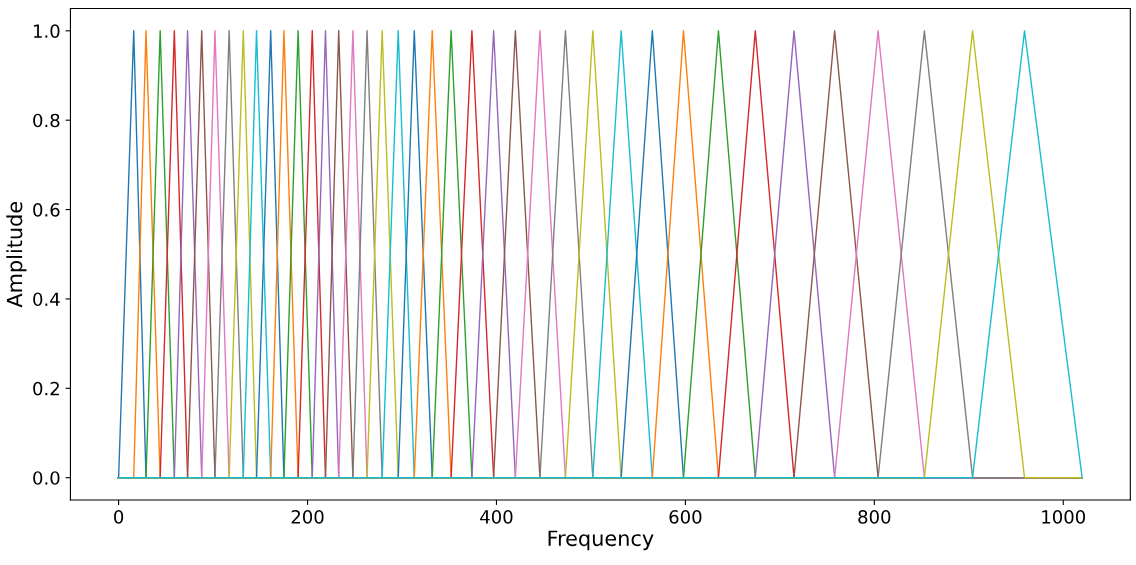 This screenshot has height=565, width=1136. What do you see at coordinates (46, 120) in the screenshot?
I see `y-tick-label: 0.8` at bounding box center [46, 120].